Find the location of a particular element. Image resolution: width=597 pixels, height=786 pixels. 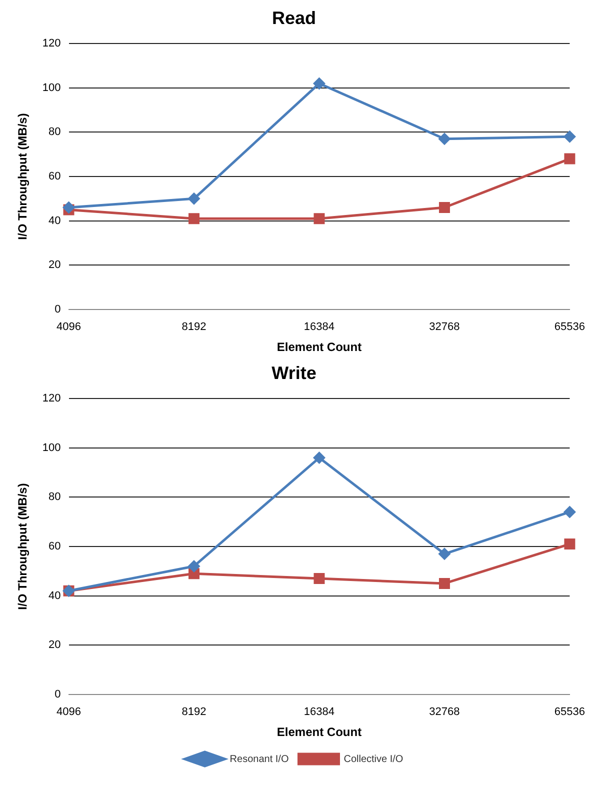

legend-label: Resonant I/O is located at coordinates (259, 759).